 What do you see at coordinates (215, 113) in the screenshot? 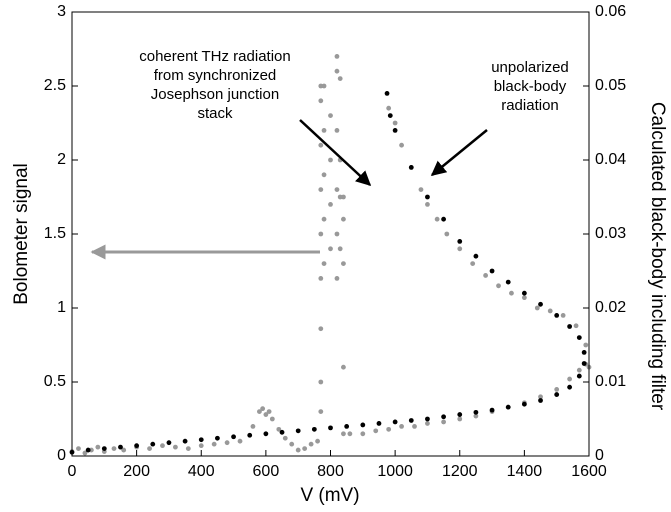
I see `annotation: stack` at bounding box center [215, 113].